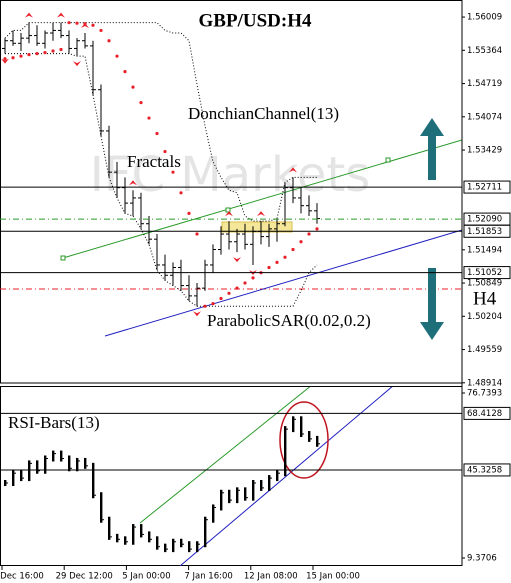  What do you see at coordinates (54, 422) in the screenshot?
I see `annotation: RSI-Bars(13)` at bounding box center [54, 422].